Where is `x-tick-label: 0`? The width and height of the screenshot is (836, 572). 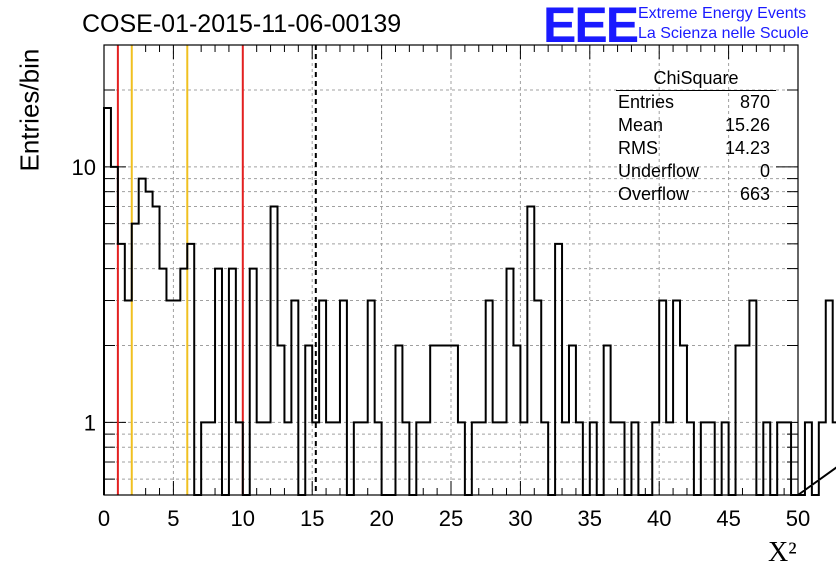
x-tick-label: 0 is located at coordinates (104, 518).